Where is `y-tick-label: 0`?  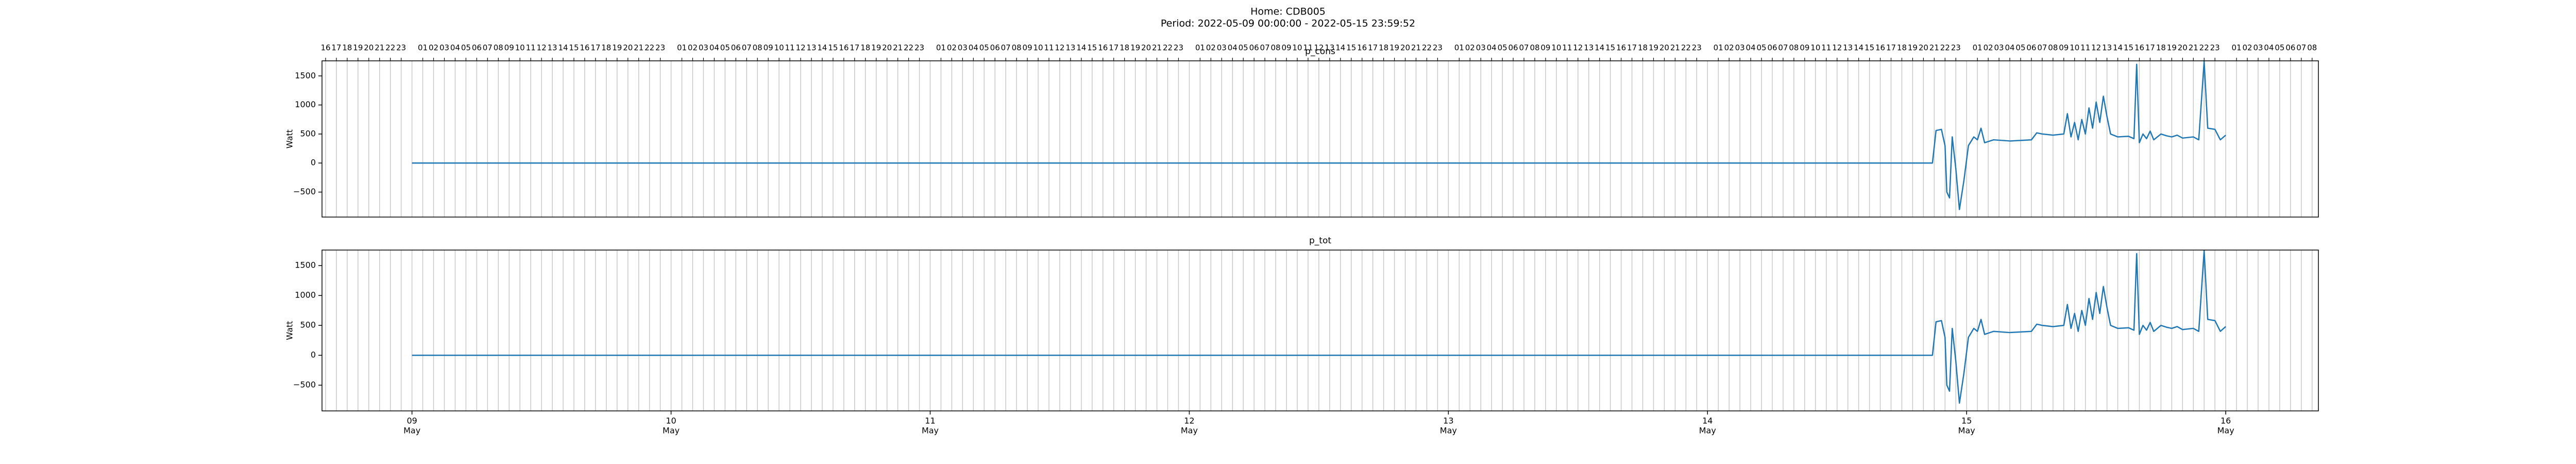 y-tick-label: 0 is located at coordinates (313, 355).